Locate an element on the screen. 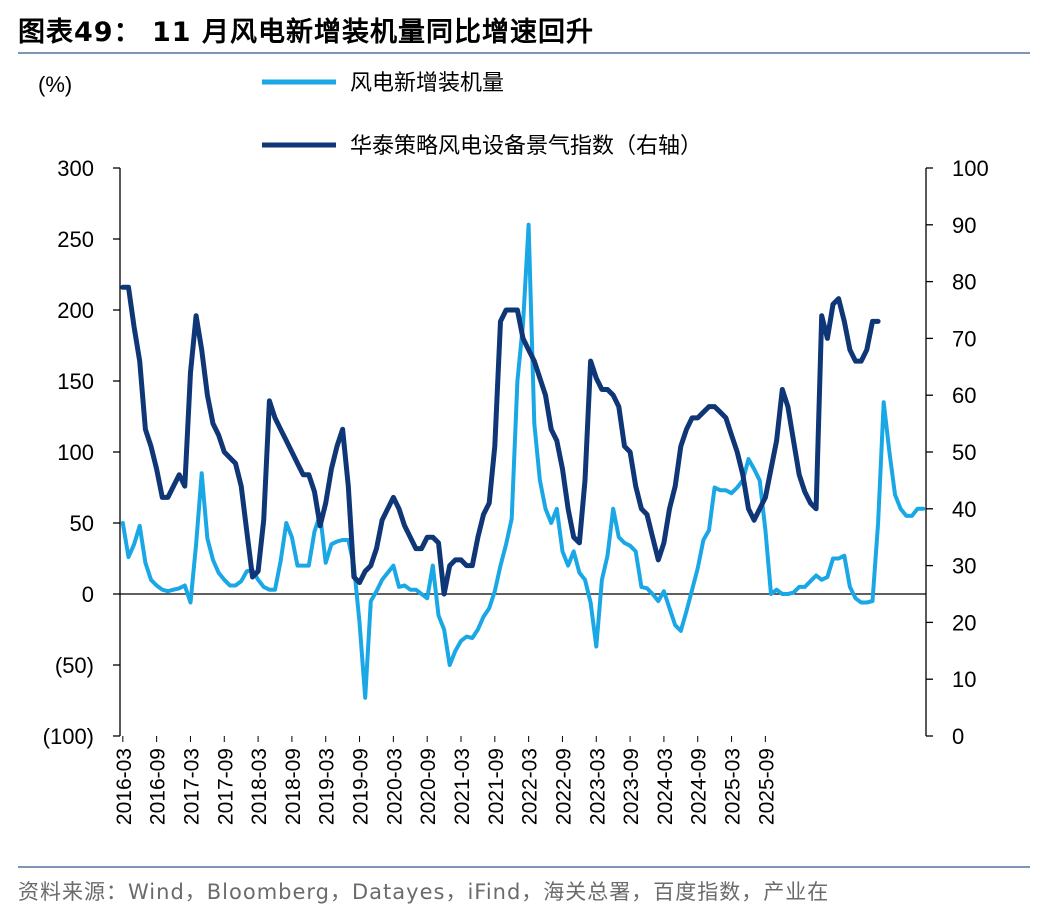 The image size is (1048, 916). left-tick-label: 50 is located at coordinates (82, 523).